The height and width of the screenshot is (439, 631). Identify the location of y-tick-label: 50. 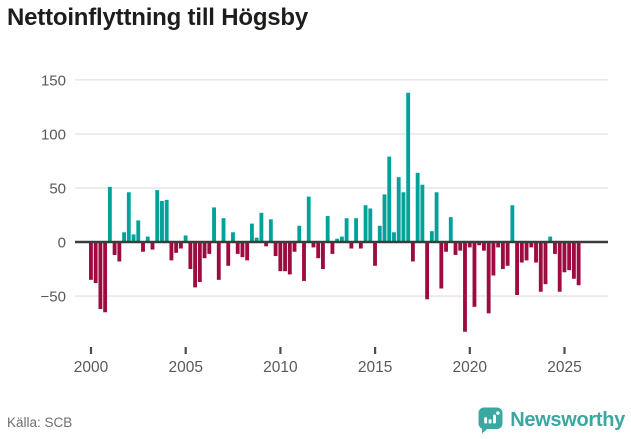
(57, 188).